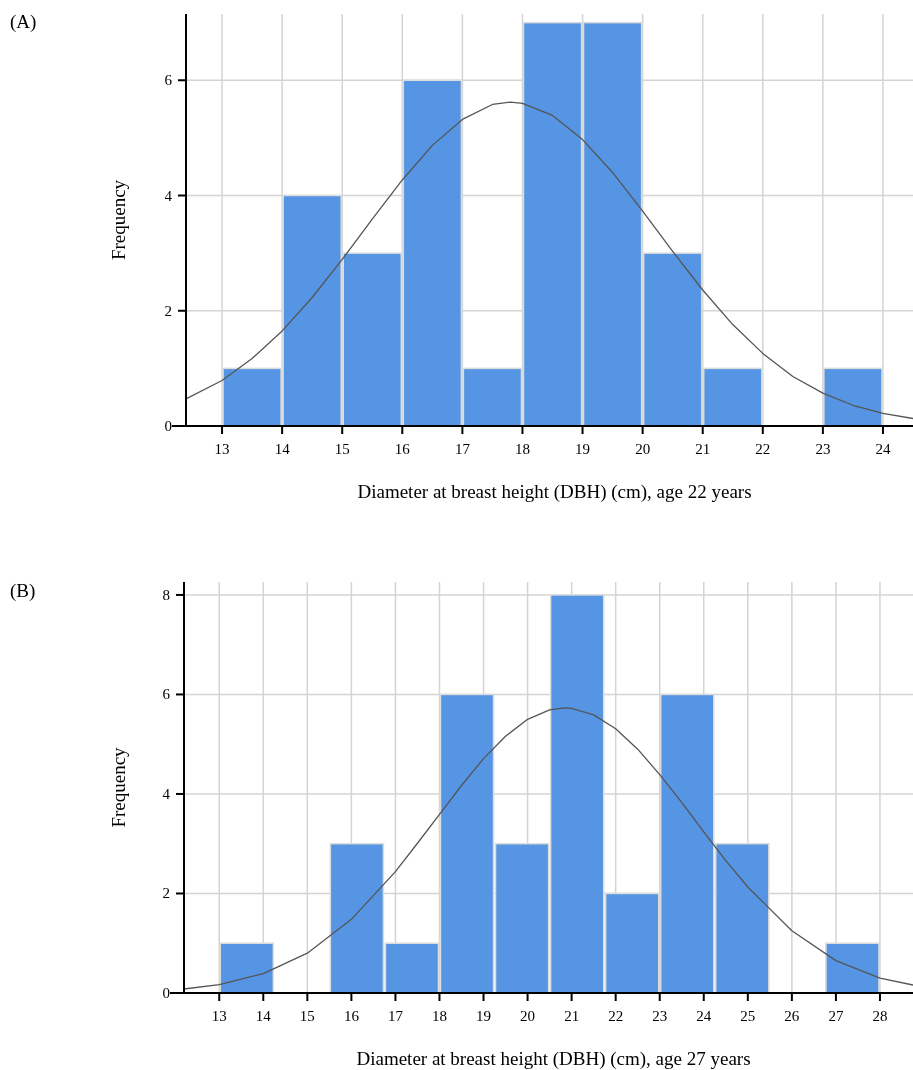 The width and height of the screenshot is (913, 1070). I want to click on x-tick-label: 28, so click(880, 1016).